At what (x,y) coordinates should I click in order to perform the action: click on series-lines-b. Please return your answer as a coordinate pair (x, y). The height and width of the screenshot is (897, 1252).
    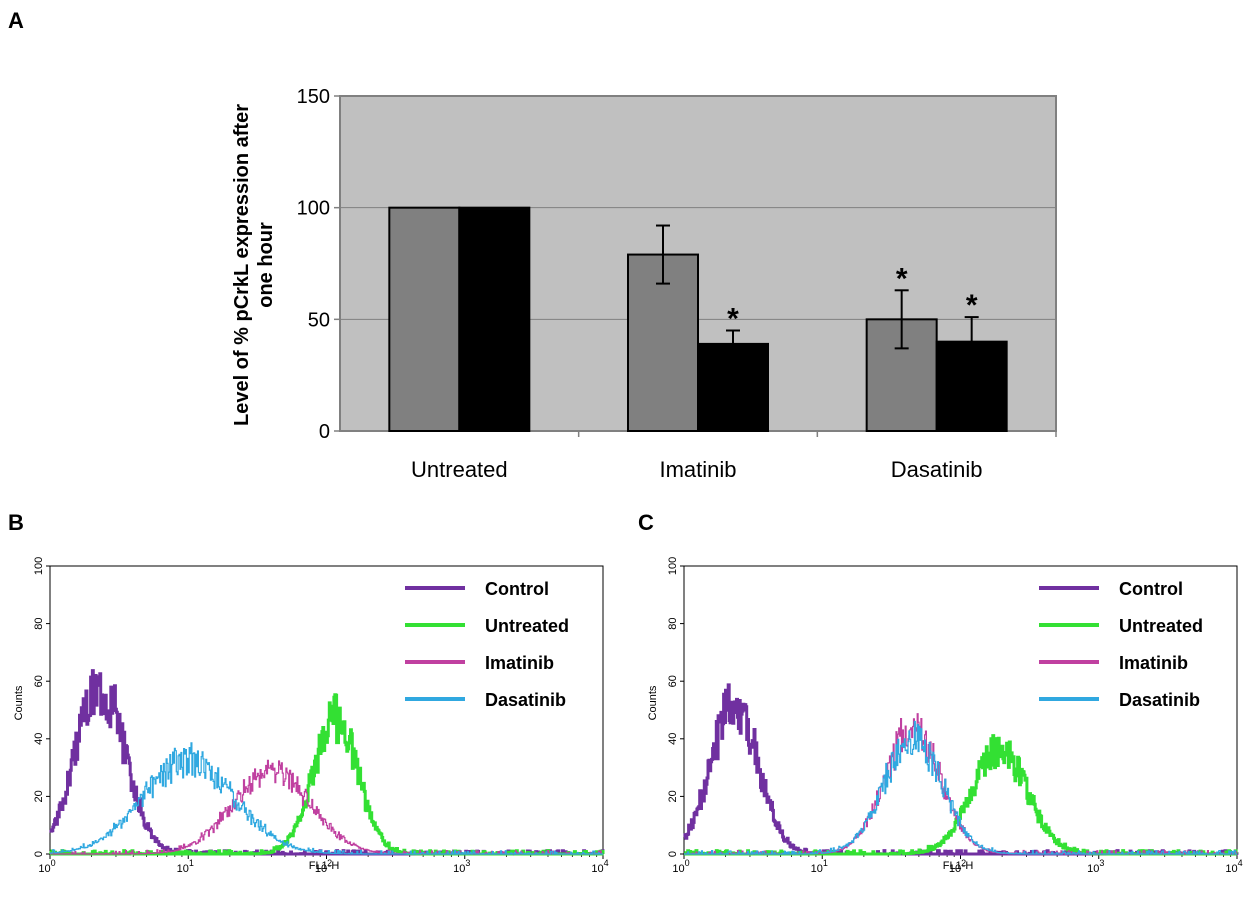
    Looking at the image, I should click on (327, 762).